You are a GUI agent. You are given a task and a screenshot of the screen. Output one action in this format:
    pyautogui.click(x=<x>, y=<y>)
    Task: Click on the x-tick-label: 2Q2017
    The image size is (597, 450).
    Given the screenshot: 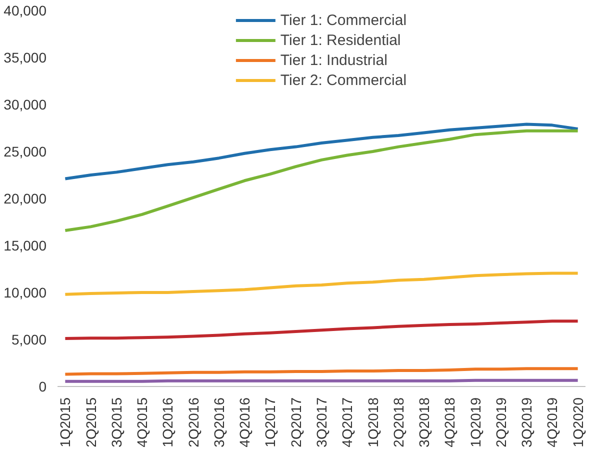 What is the action you would take?
    pyautogui.click(x=296, y=422)
    